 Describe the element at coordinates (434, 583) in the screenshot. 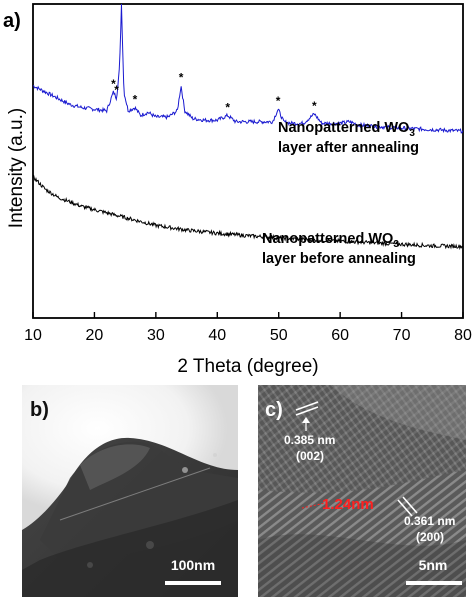

I see `panel-c-scale-bar` at that location.